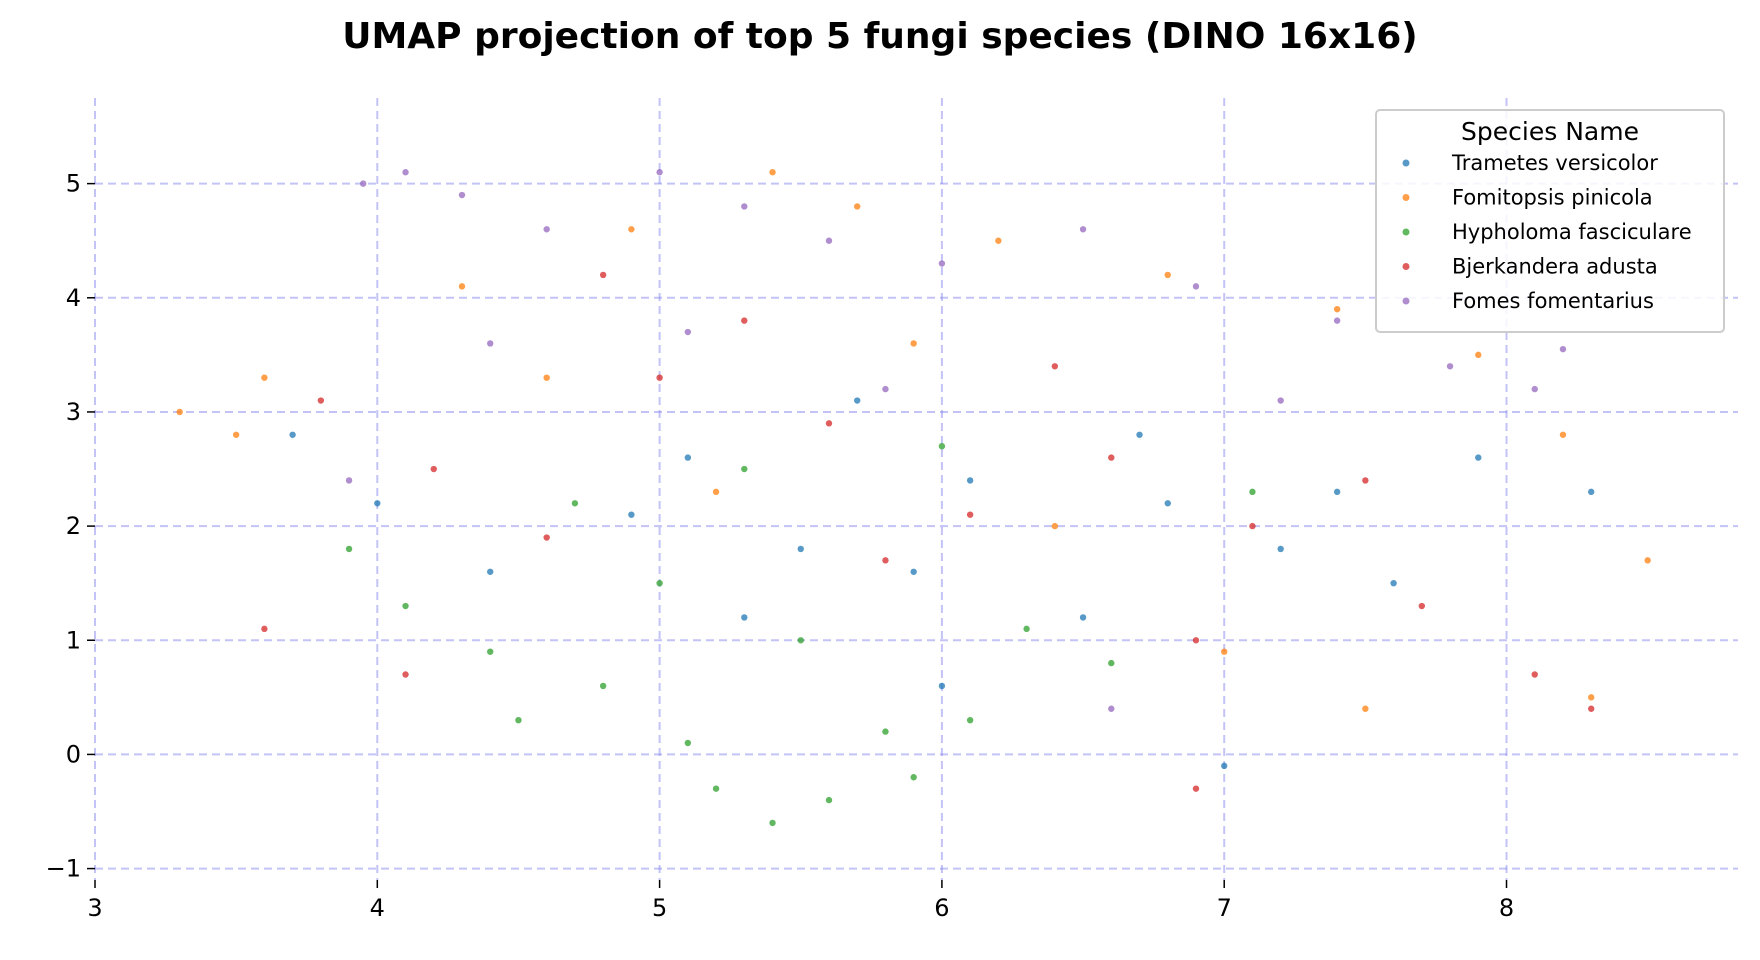  I want to click on x-tick-label: 4, so click(377, 908).